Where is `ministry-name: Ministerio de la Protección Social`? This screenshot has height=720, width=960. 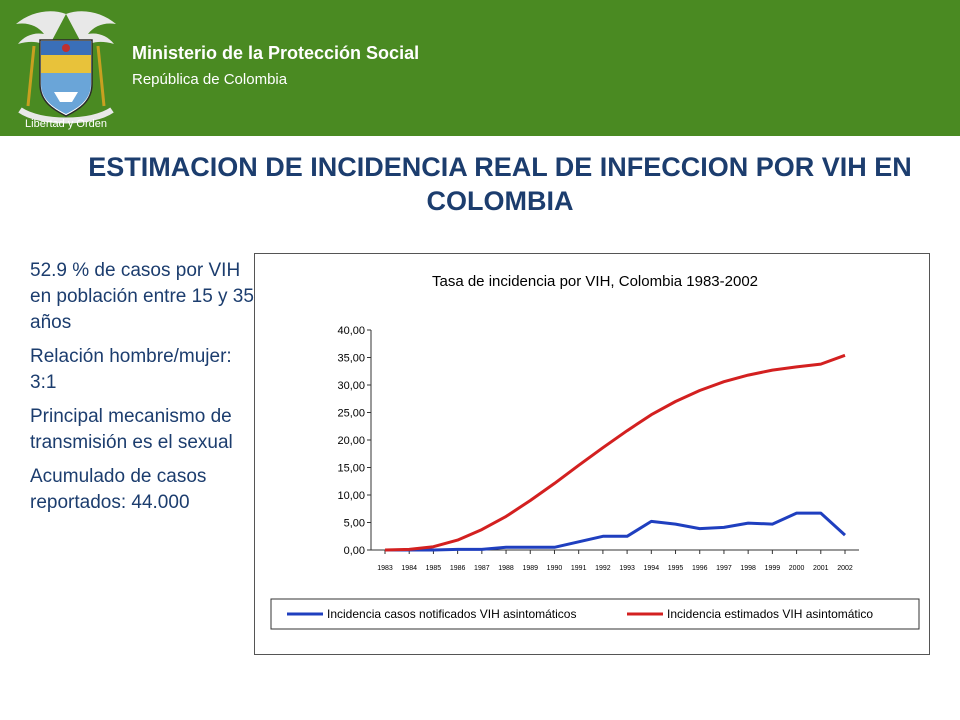 ministry-name: Ministerio de la Protección Social is located at coordinates (276, 53).